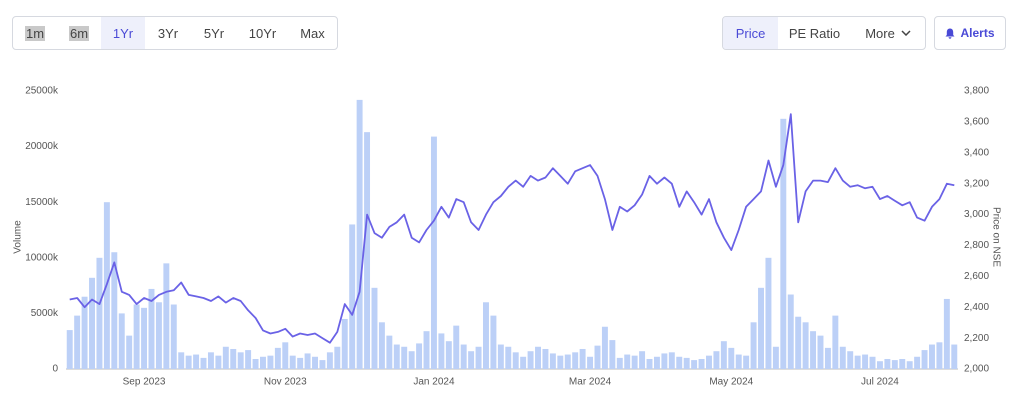 This screenshot has width=1024, height=411. I want to click on range-label: 5Yr, so click(214, 33).